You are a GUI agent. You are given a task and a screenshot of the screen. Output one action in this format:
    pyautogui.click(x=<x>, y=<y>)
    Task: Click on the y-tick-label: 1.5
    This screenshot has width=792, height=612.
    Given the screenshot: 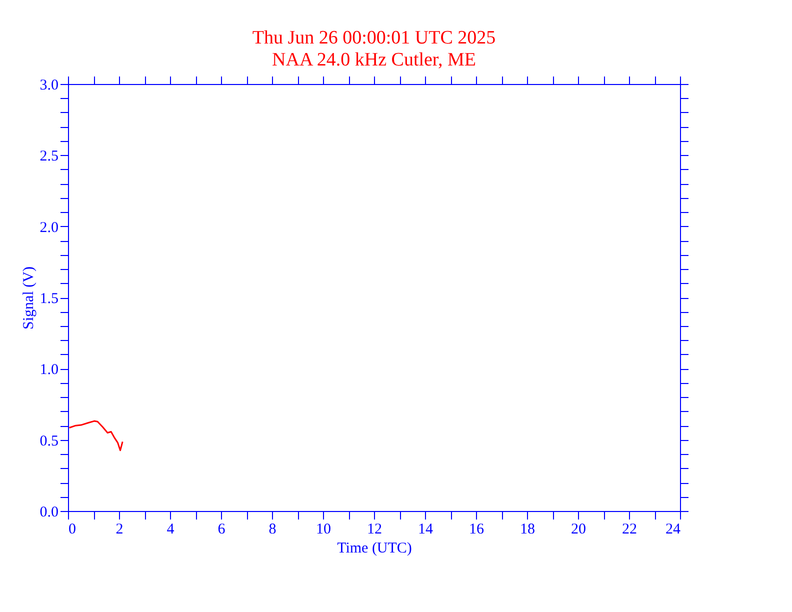 What is the action you would take?
    pyautogui.click(x=49, y=299)
    